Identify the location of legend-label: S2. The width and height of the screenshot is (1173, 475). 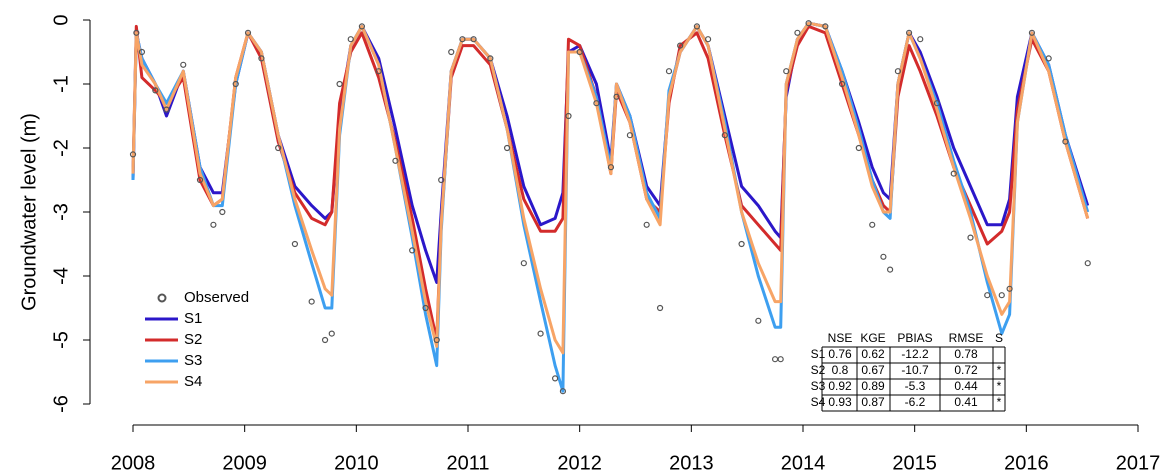
(193, 339).